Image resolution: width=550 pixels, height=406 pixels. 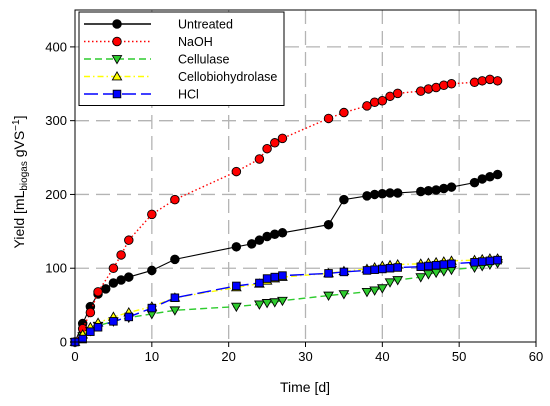 I want to click on x-tick-label: 20, so click(x=228, y=356).